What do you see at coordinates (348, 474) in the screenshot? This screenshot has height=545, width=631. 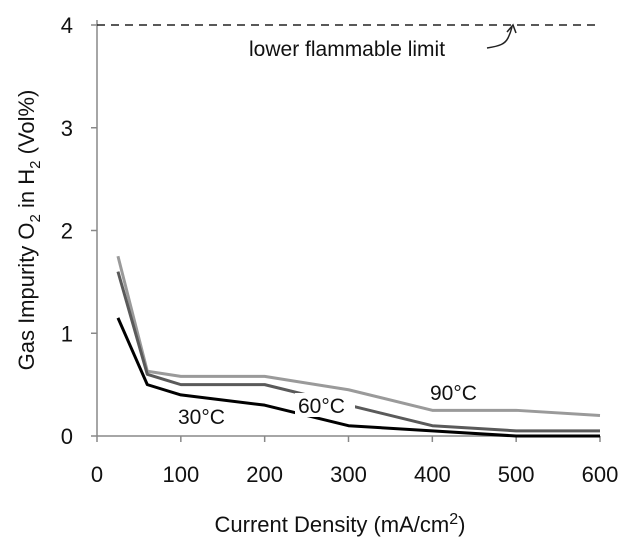 I see `x-tick-label: 300` at bounding box center [348, 474].